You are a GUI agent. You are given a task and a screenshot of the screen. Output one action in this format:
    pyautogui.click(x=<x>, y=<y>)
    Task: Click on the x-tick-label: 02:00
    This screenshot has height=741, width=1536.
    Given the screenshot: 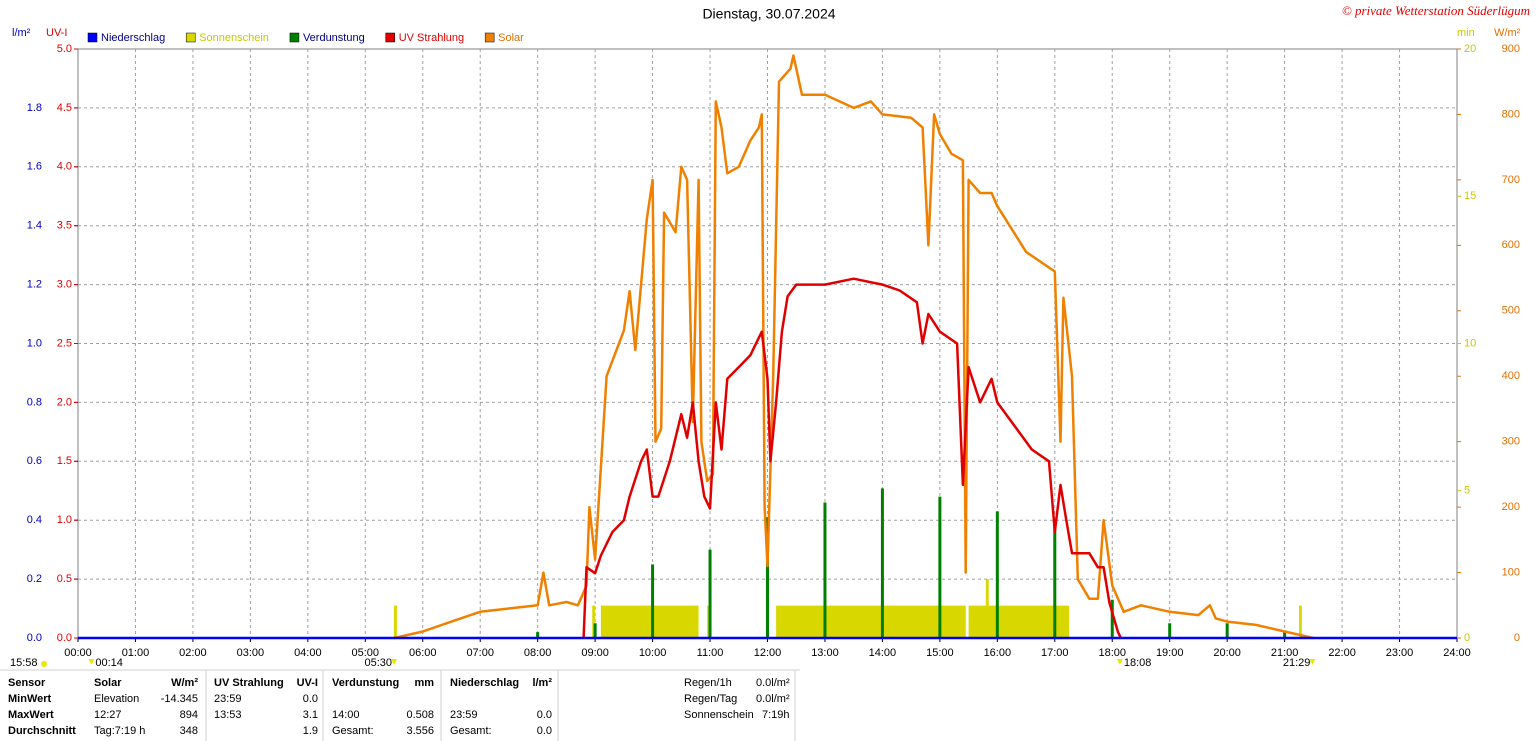 What is the action you would take?
    pyautogui.click(x=193, y=653)
    